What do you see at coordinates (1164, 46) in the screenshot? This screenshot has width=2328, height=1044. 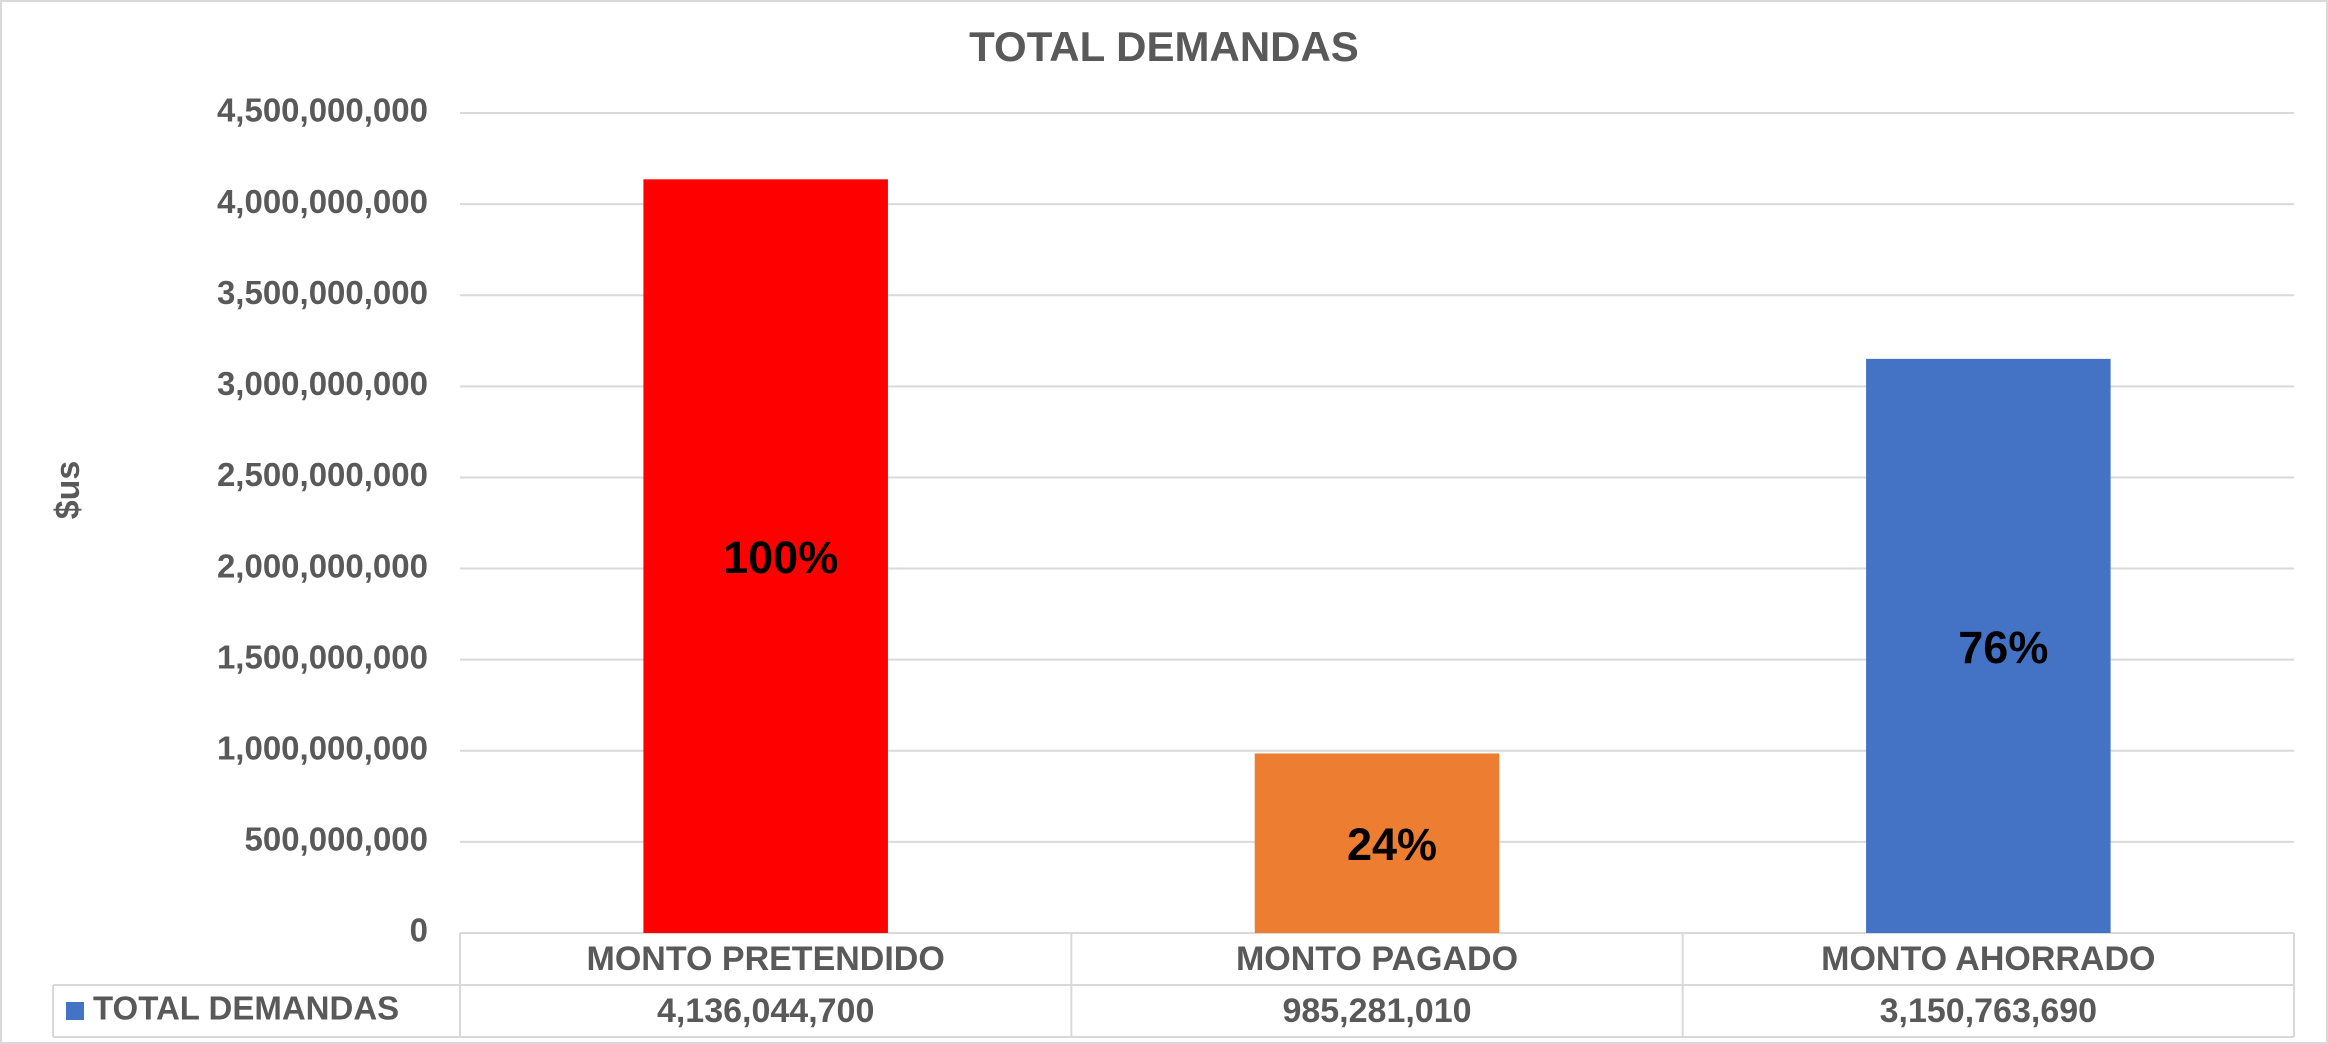 I see `chart-title: TOTAL DEMANDAS` at bounding box center [1164, 46].